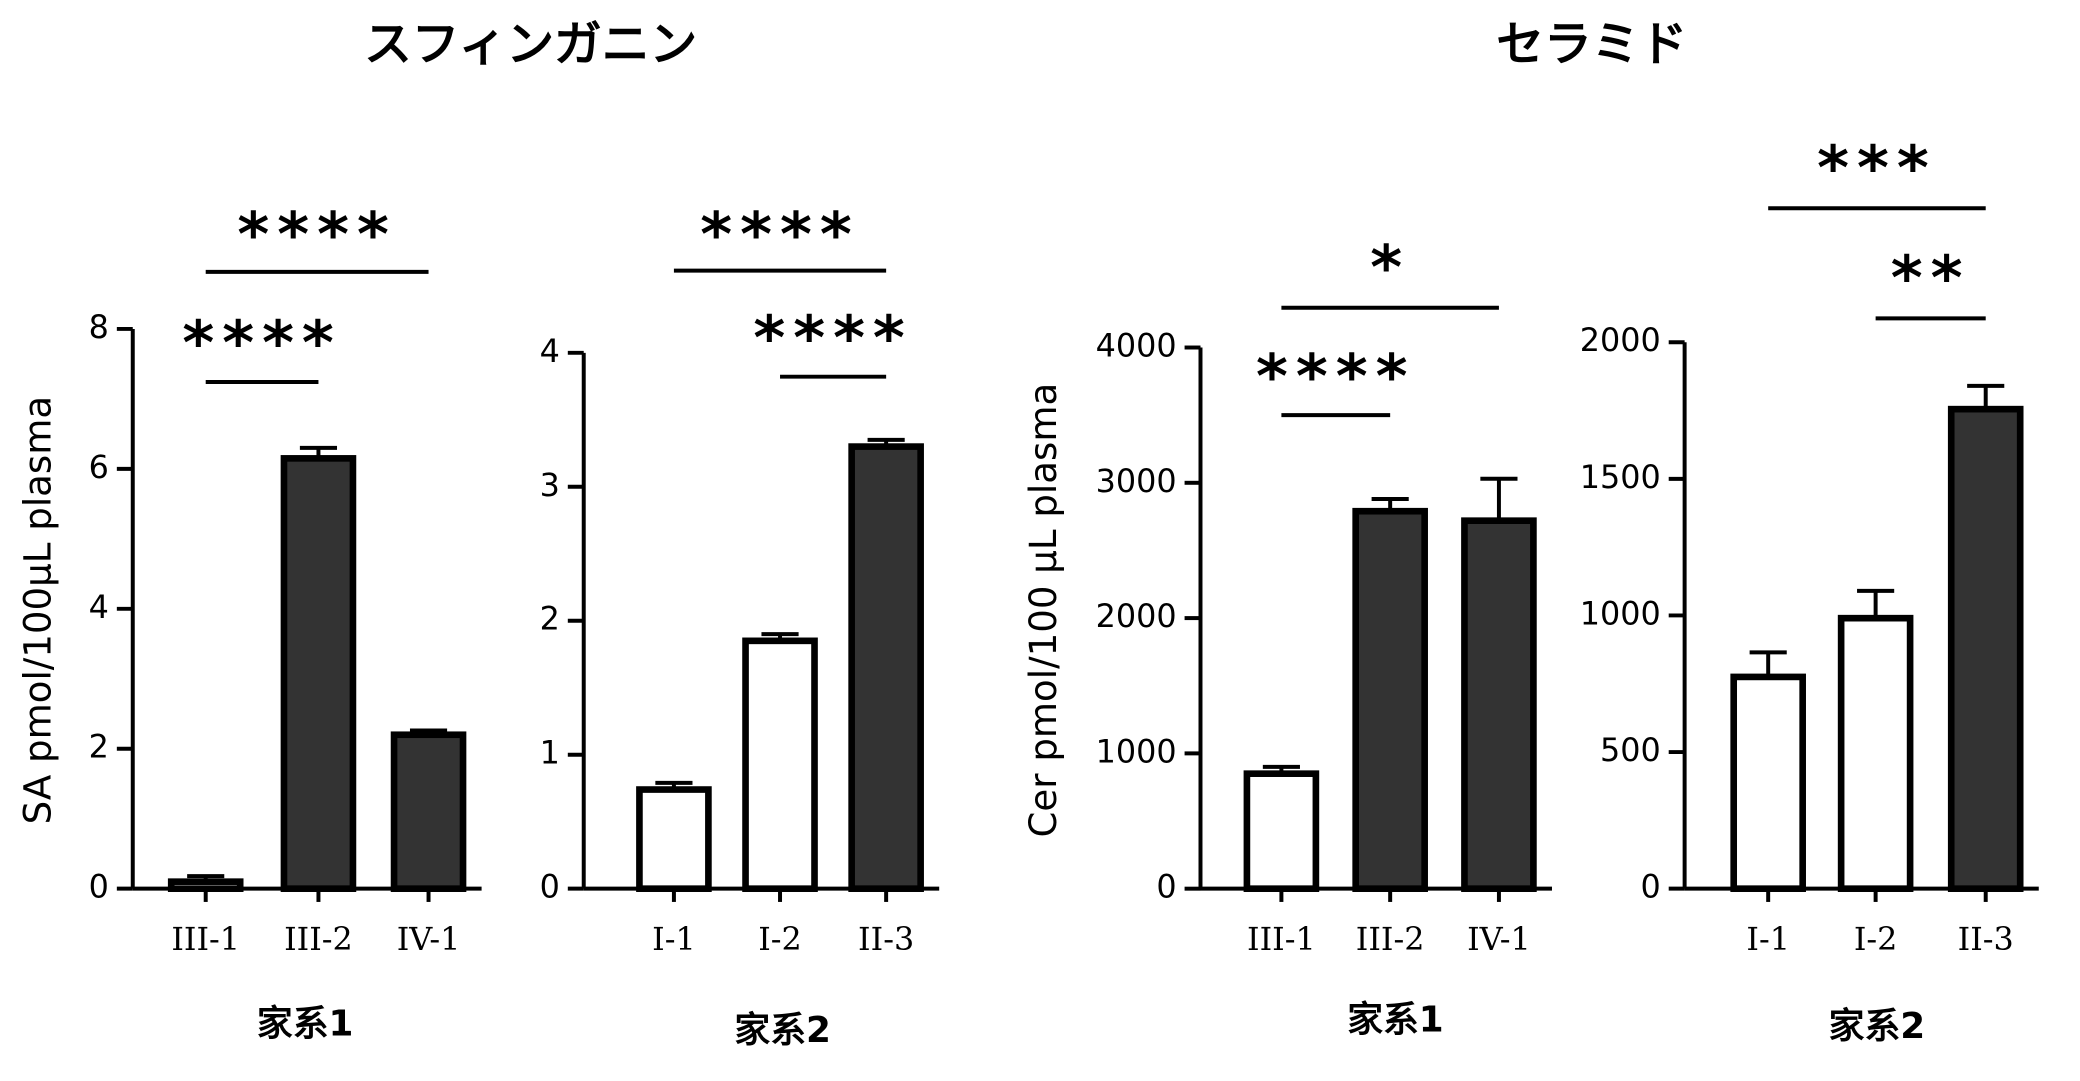 This screenshot has height=1081, width=2080. I want to click on y-axis-label: Cer pmol/100 μL plasma, so click(1043, 610).